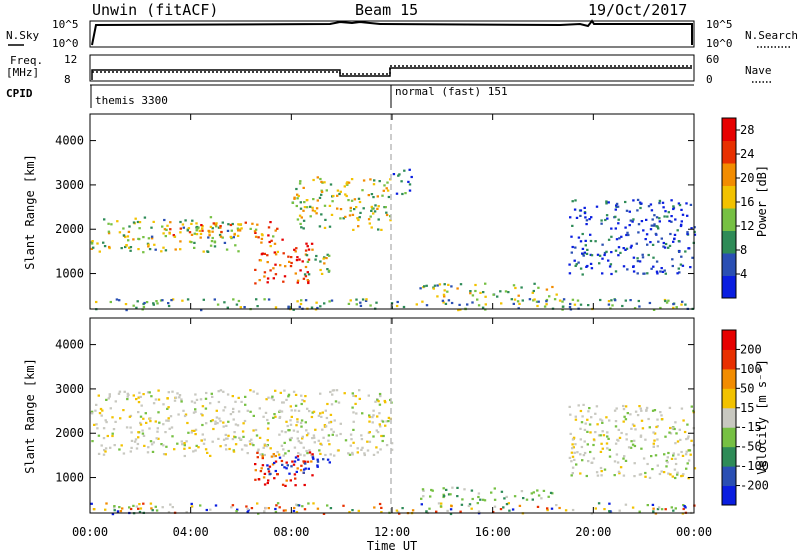  Describe the element at coordinates (30, 416) in the screenshot. I see `velocity-y-label: Slant Range [km]` at that location.